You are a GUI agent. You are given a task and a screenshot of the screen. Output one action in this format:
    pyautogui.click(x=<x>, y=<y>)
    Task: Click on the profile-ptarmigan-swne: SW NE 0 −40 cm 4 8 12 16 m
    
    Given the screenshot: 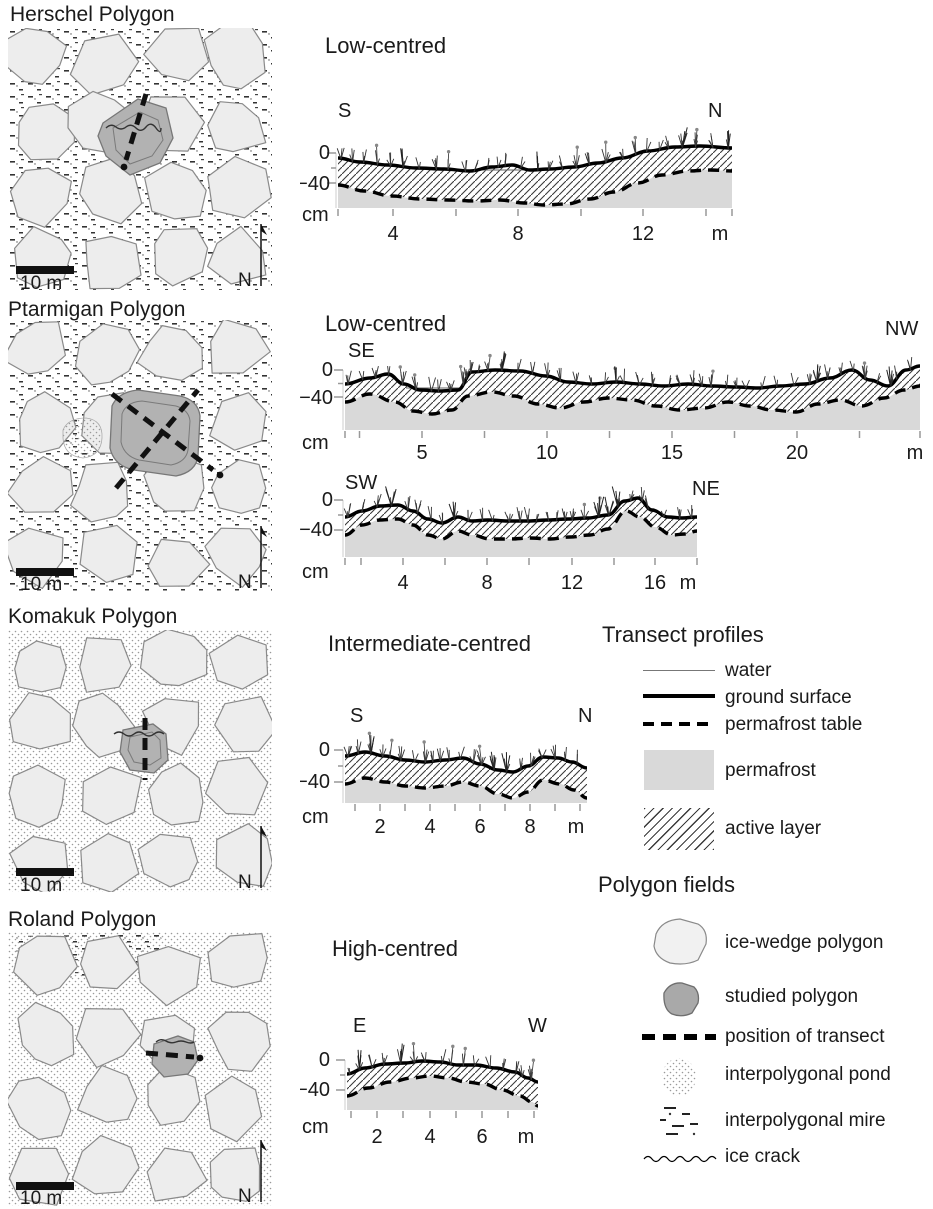 What is the action you would take?
    pyautogui.click(x=510, y=533)
    